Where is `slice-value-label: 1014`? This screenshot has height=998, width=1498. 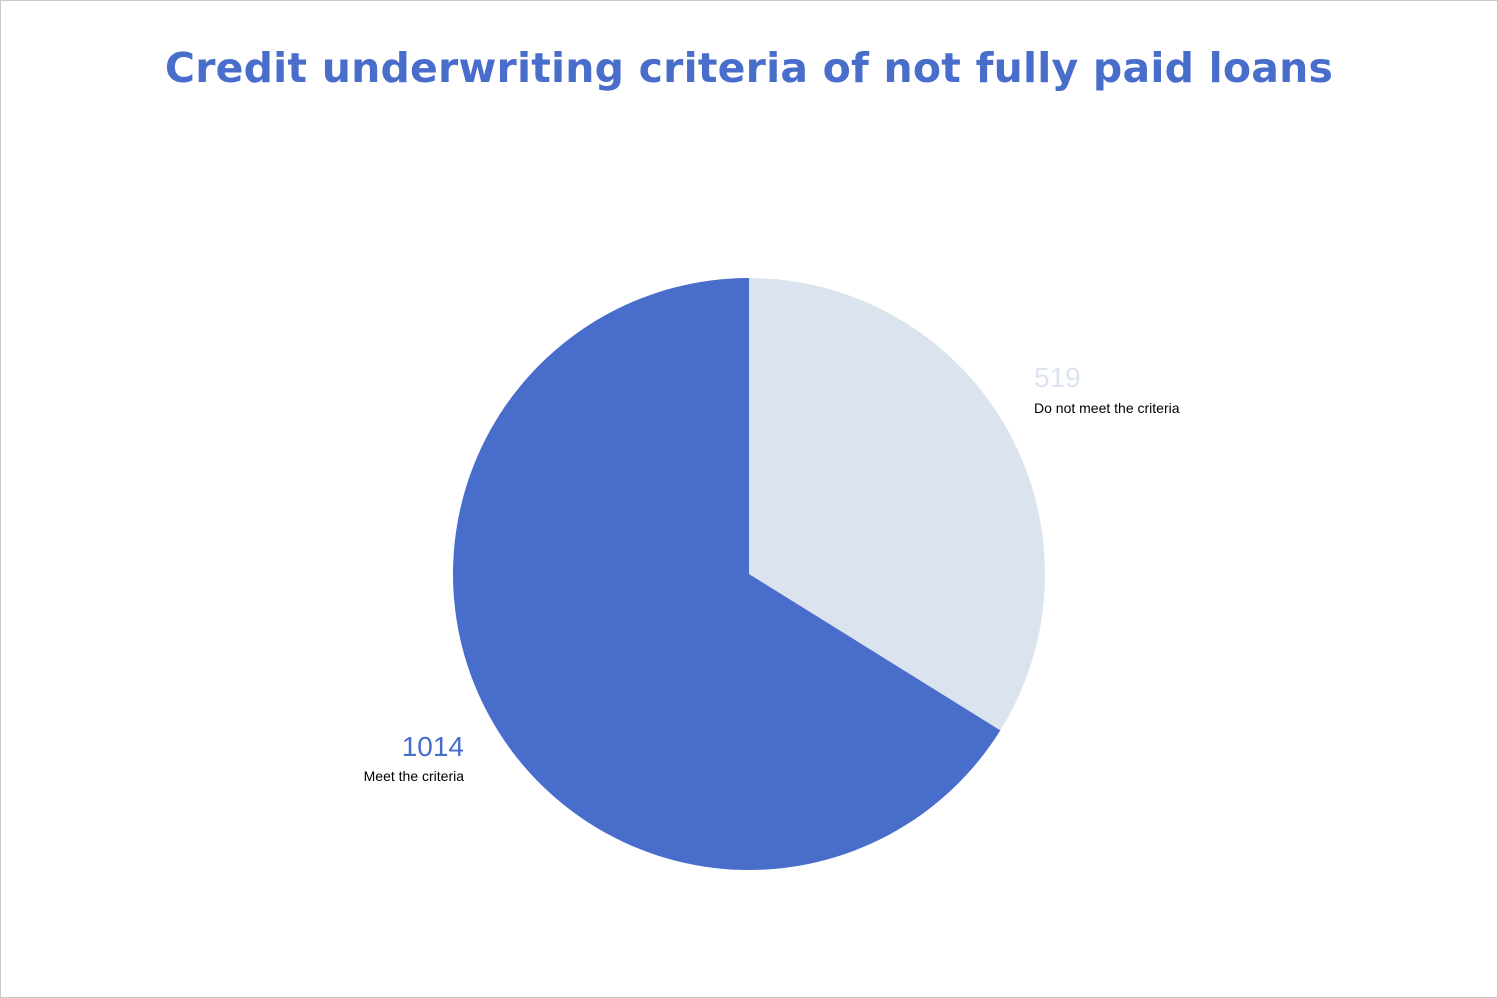
slice-value-label: 1014 is located at coordinates (433, 746).